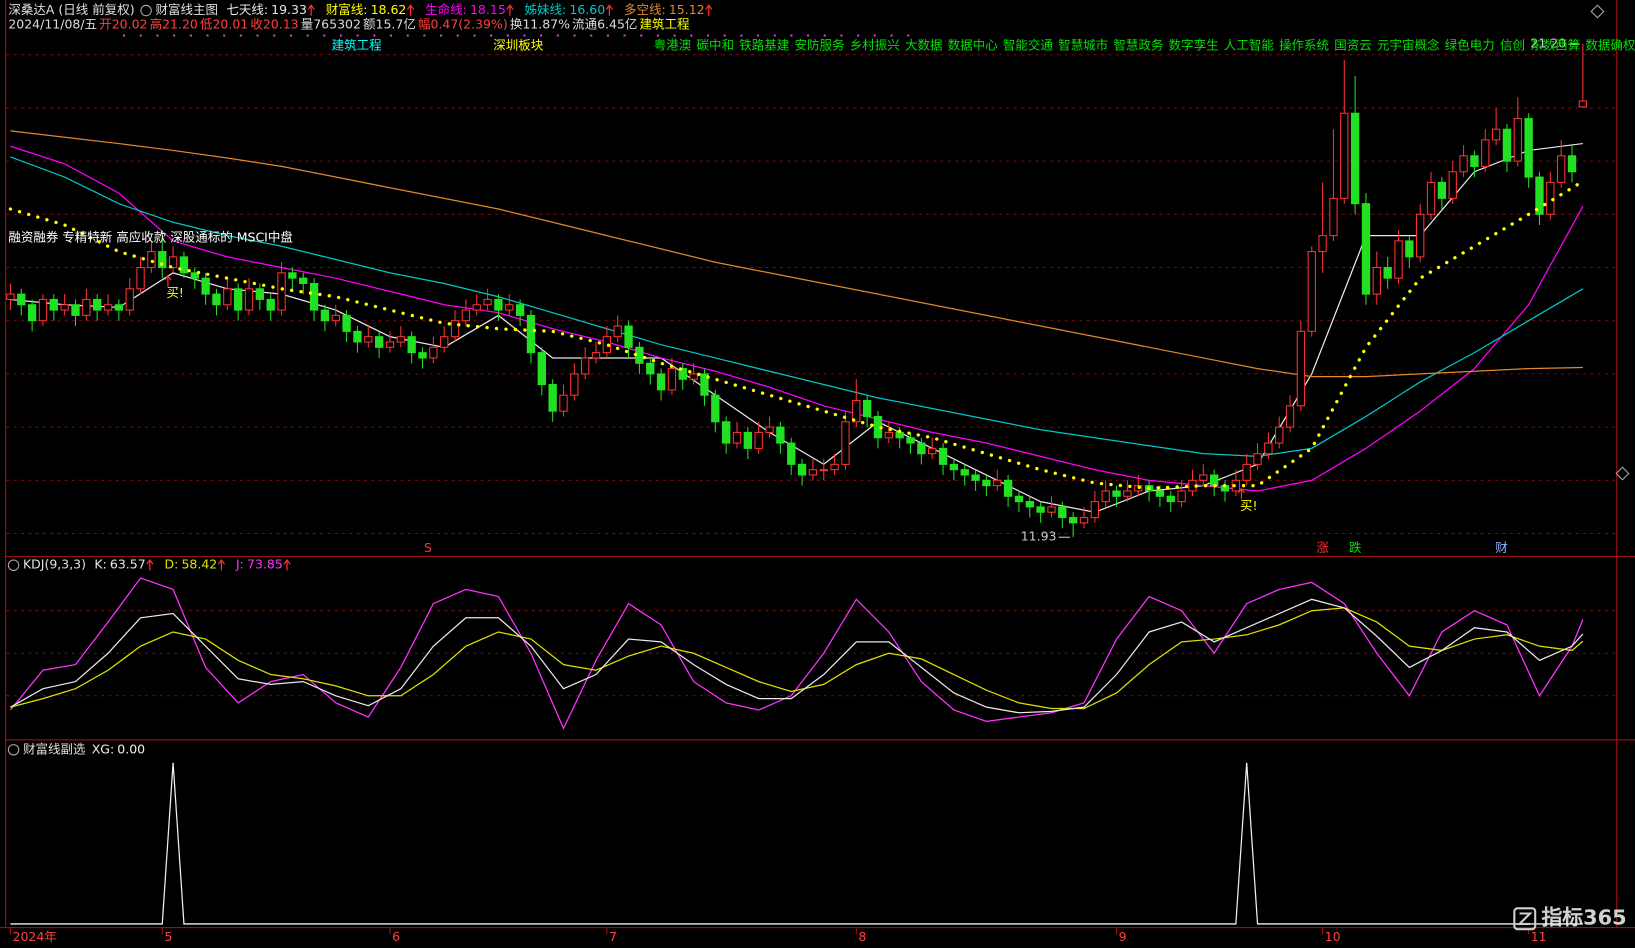 Image resolution: width=1635 pixels, height=948 pixels. Describe the element at coordinates (199, 564) in the screenshot. I see `legend-value: 58.42` at that location.